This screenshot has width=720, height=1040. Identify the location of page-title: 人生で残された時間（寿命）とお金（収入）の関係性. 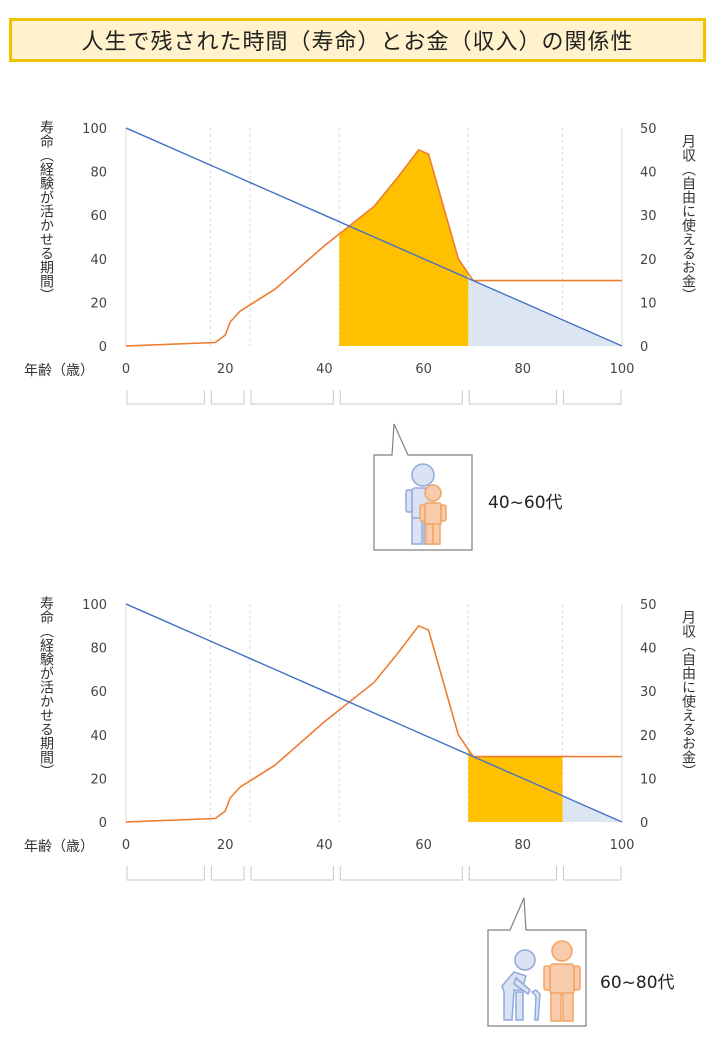
(357, 42).